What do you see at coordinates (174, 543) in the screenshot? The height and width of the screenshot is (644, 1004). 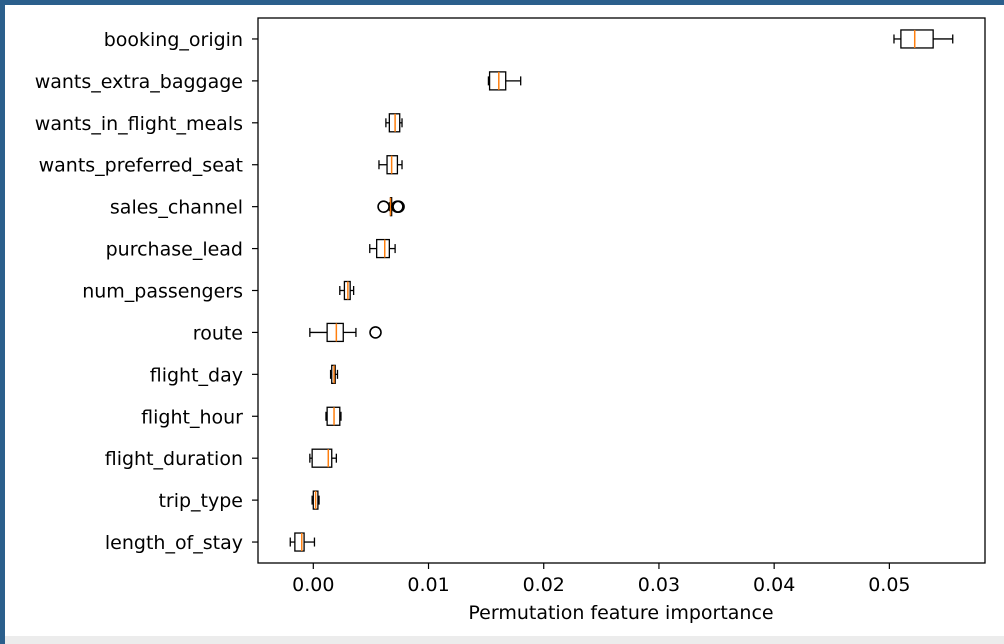 I see `category-label: length_of_stay` at bounding box center [174, 543].